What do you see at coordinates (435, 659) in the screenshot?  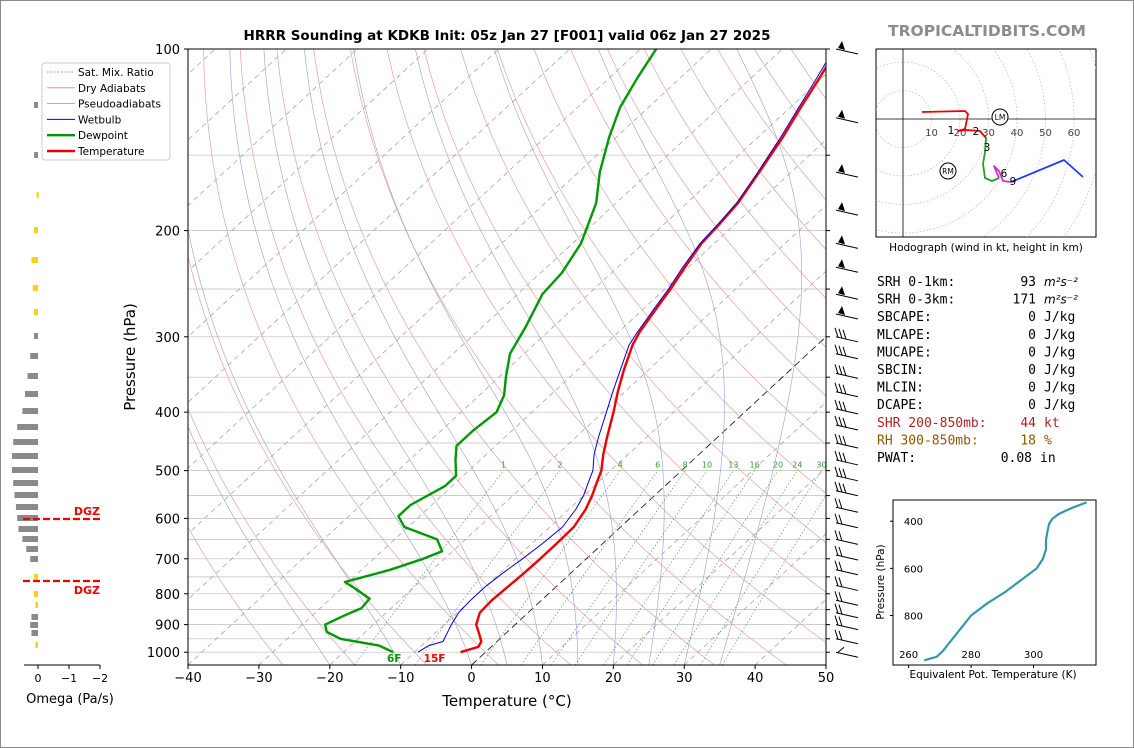 I see `surface-temperature-label: 15F` at bounding box center [435, 659].